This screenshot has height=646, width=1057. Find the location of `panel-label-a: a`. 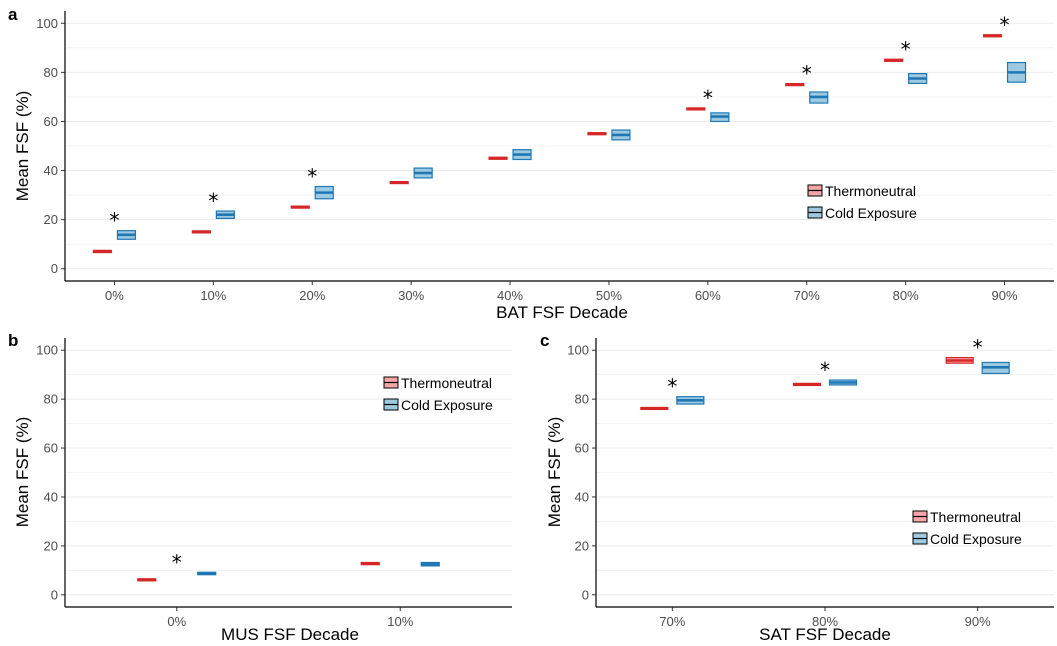

panel-label-a: a is located at coordinates (13, 14).